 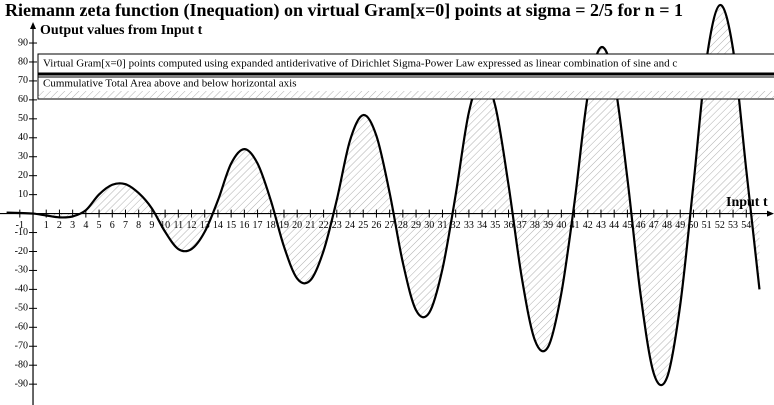 I want to click on x-tick-label: 23, so click(x=337, y=225).